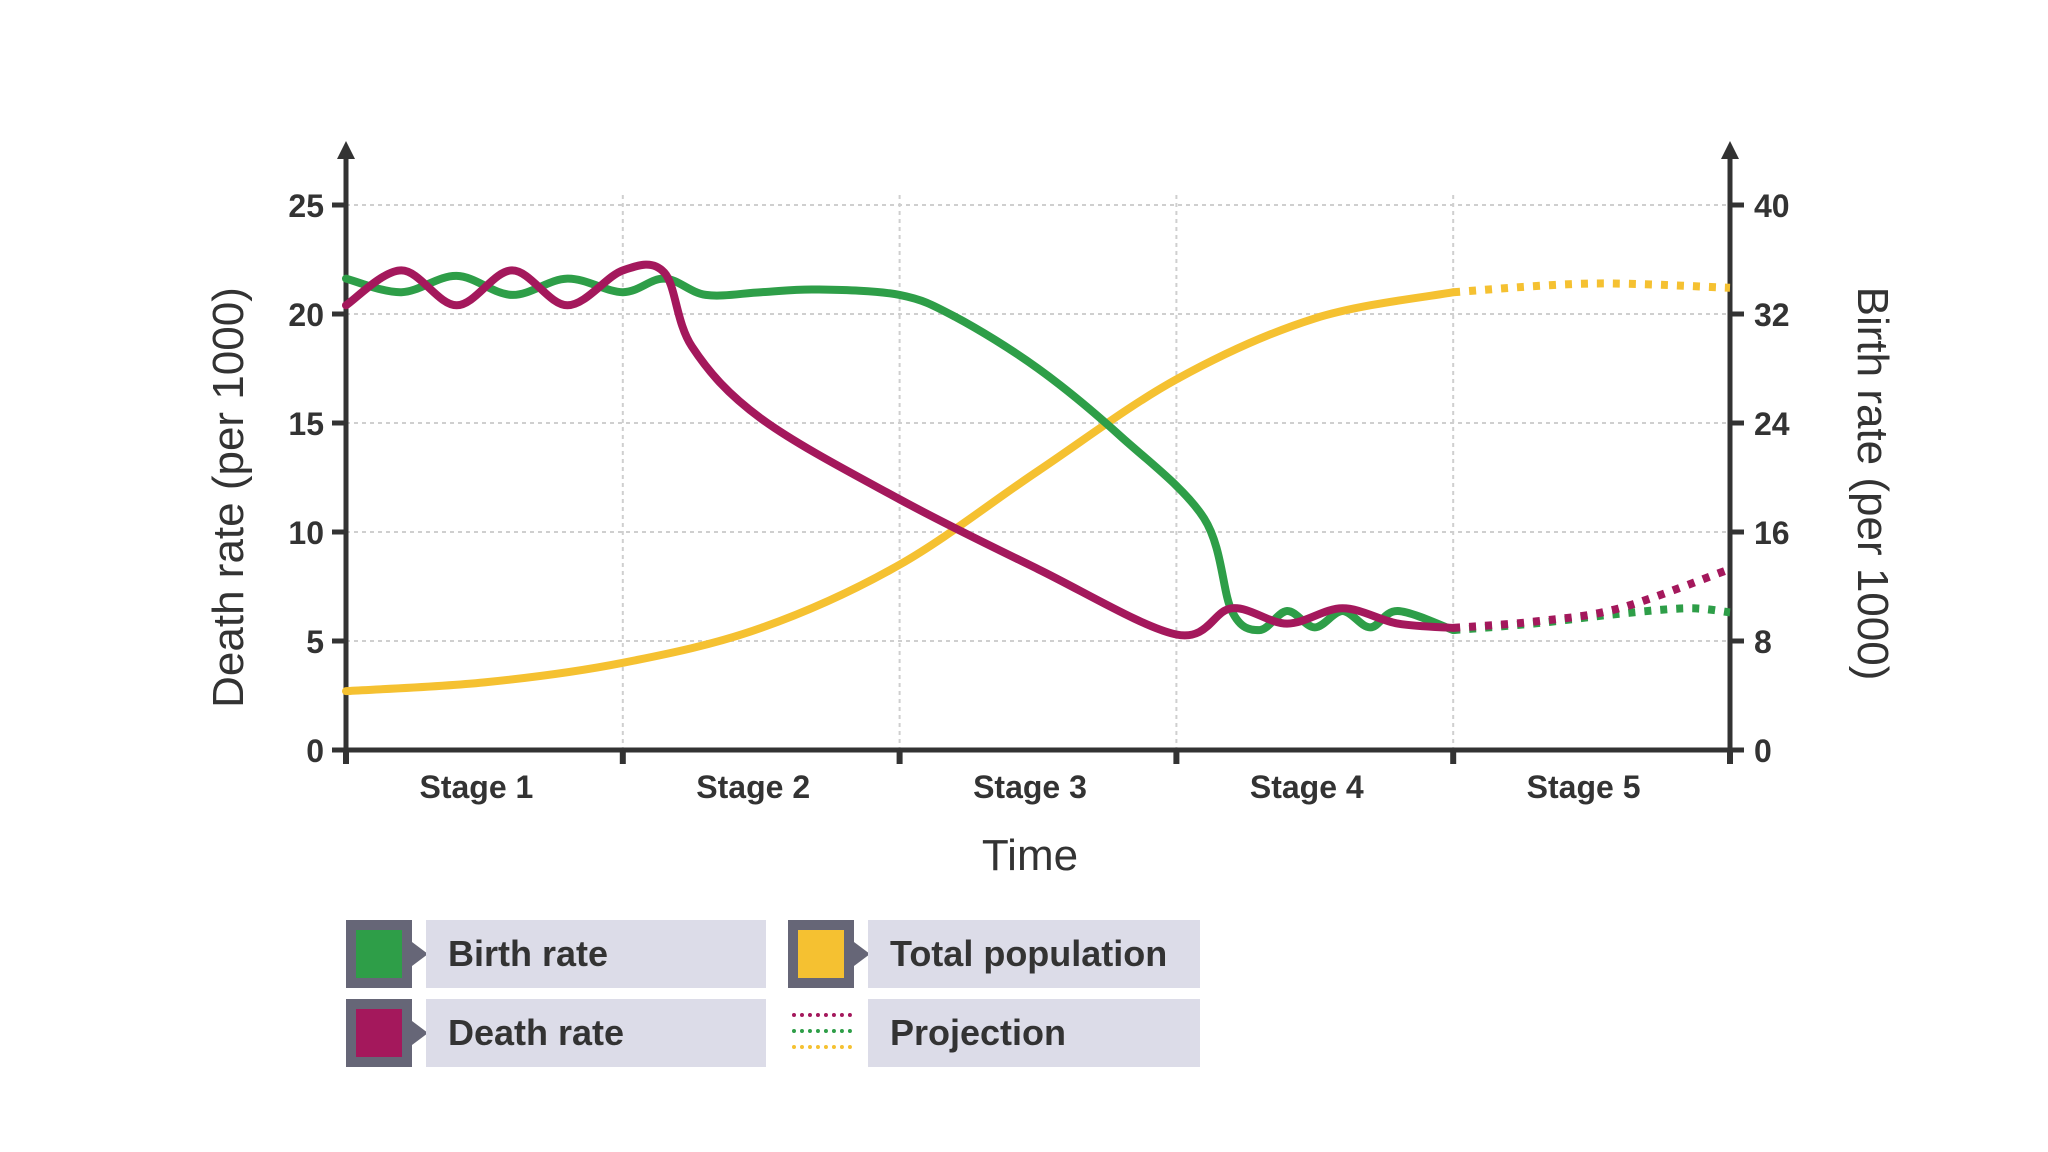 The width and height of the screenshot is (2048, 1152). Describe the element at coordinates (1307, 787) in the screenshot. I see `x-tick-label: Stage 4` at that location.